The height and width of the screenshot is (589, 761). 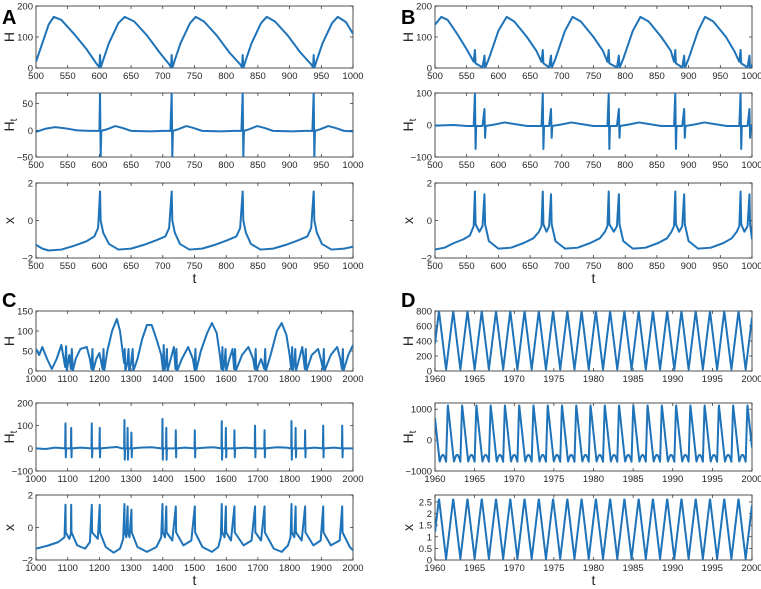 What do you see at coordinates (474, 479) in the screenshot?
I see `x-tick-label: 1965` at bounding box center [474, 479].